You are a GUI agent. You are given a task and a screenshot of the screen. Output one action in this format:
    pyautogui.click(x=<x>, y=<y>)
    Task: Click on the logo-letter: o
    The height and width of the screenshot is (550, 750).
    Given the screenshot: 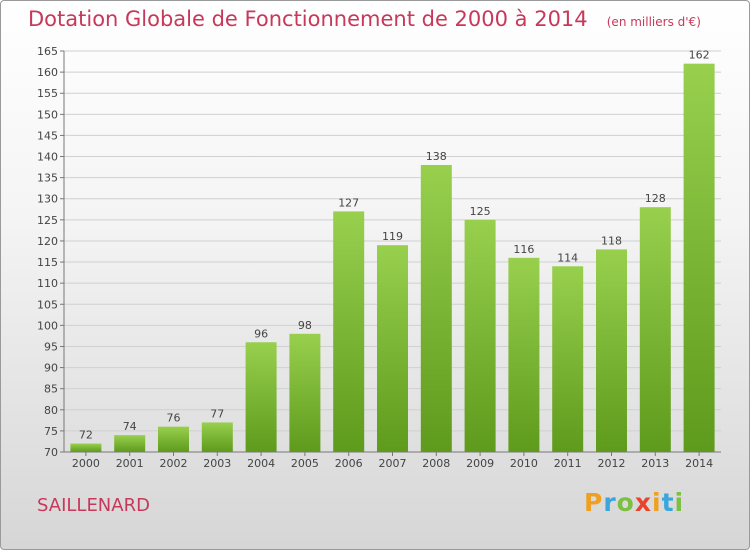 What is the action you would take?
    pyautogui.click(x=625, y=502)
    